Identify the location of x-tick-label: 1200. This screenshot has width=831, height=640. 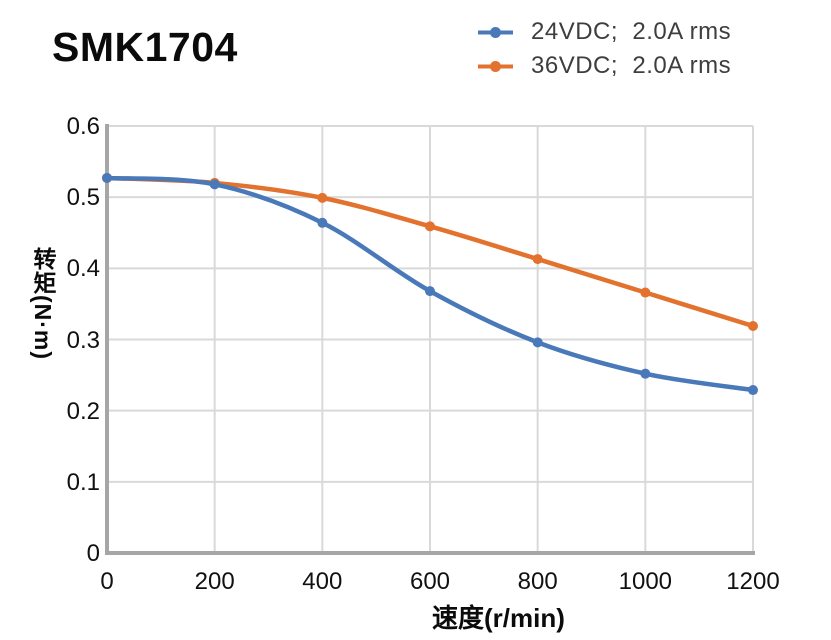
(753, 581).